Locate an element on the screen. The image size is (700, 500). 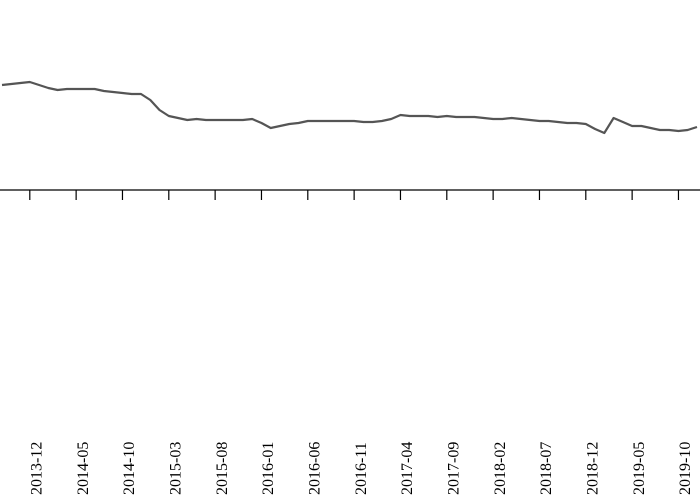
x-tick-label: 2018-07 is located at coordinates (546, 468).